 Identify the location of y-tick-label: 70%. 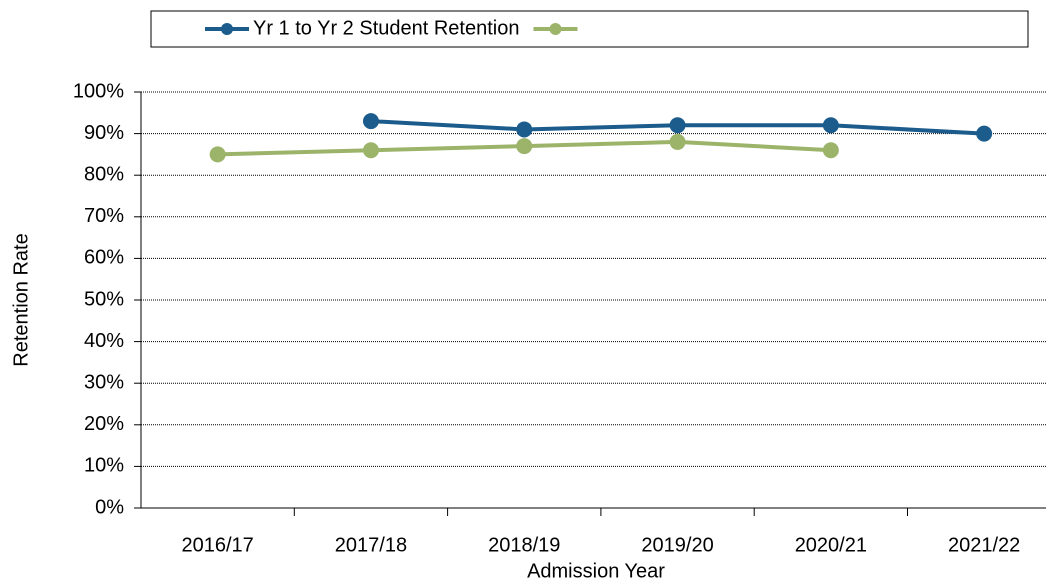
(104, 216).